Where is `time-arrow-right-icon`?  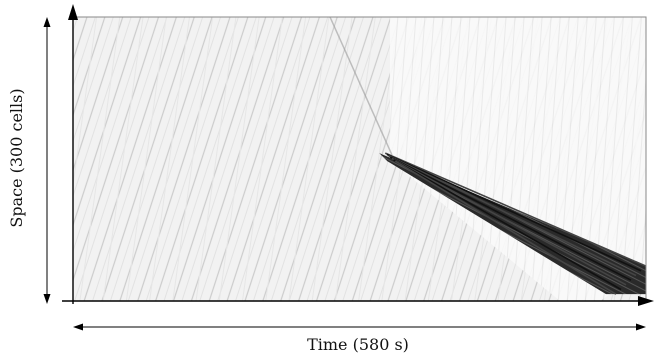 time-arrow-right-icon is located at coordinates (641, 327).